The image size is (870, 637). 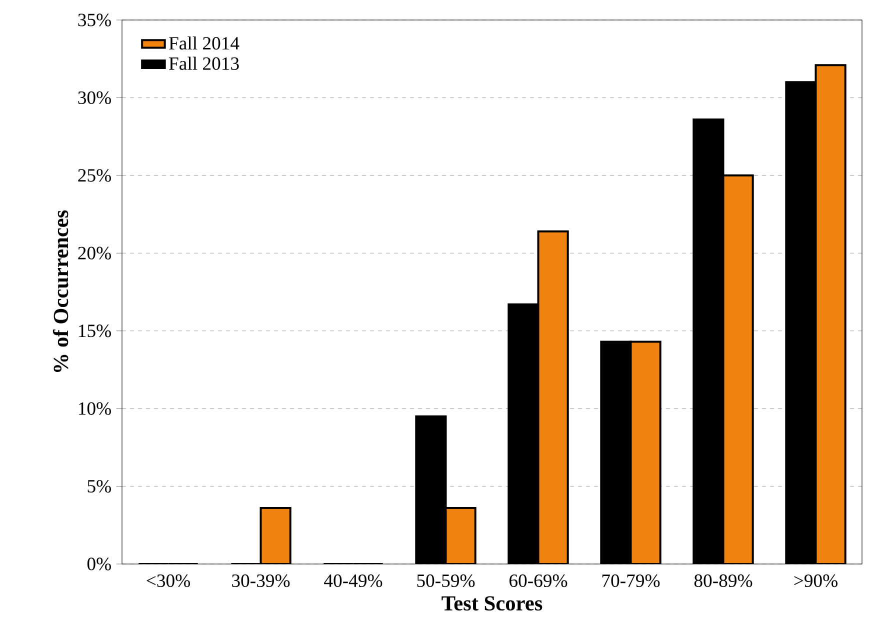 I want to click on y-tick-label: 10%, so click(x=95, y=408).